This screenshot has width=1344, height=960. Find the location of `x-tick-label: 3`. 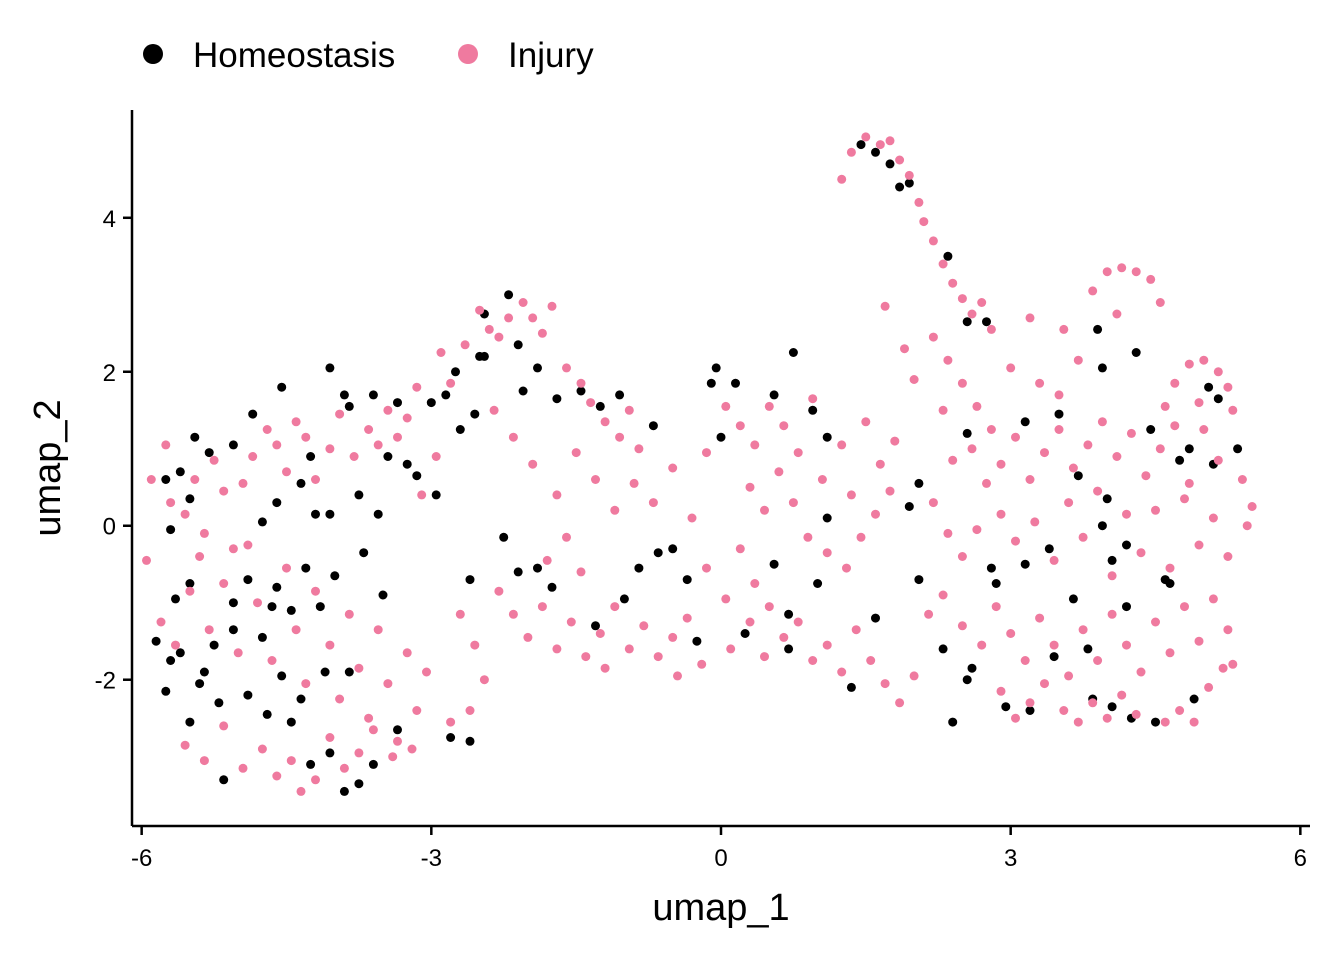

x-tick-label: 3 is located at coordinates (1010, 858).